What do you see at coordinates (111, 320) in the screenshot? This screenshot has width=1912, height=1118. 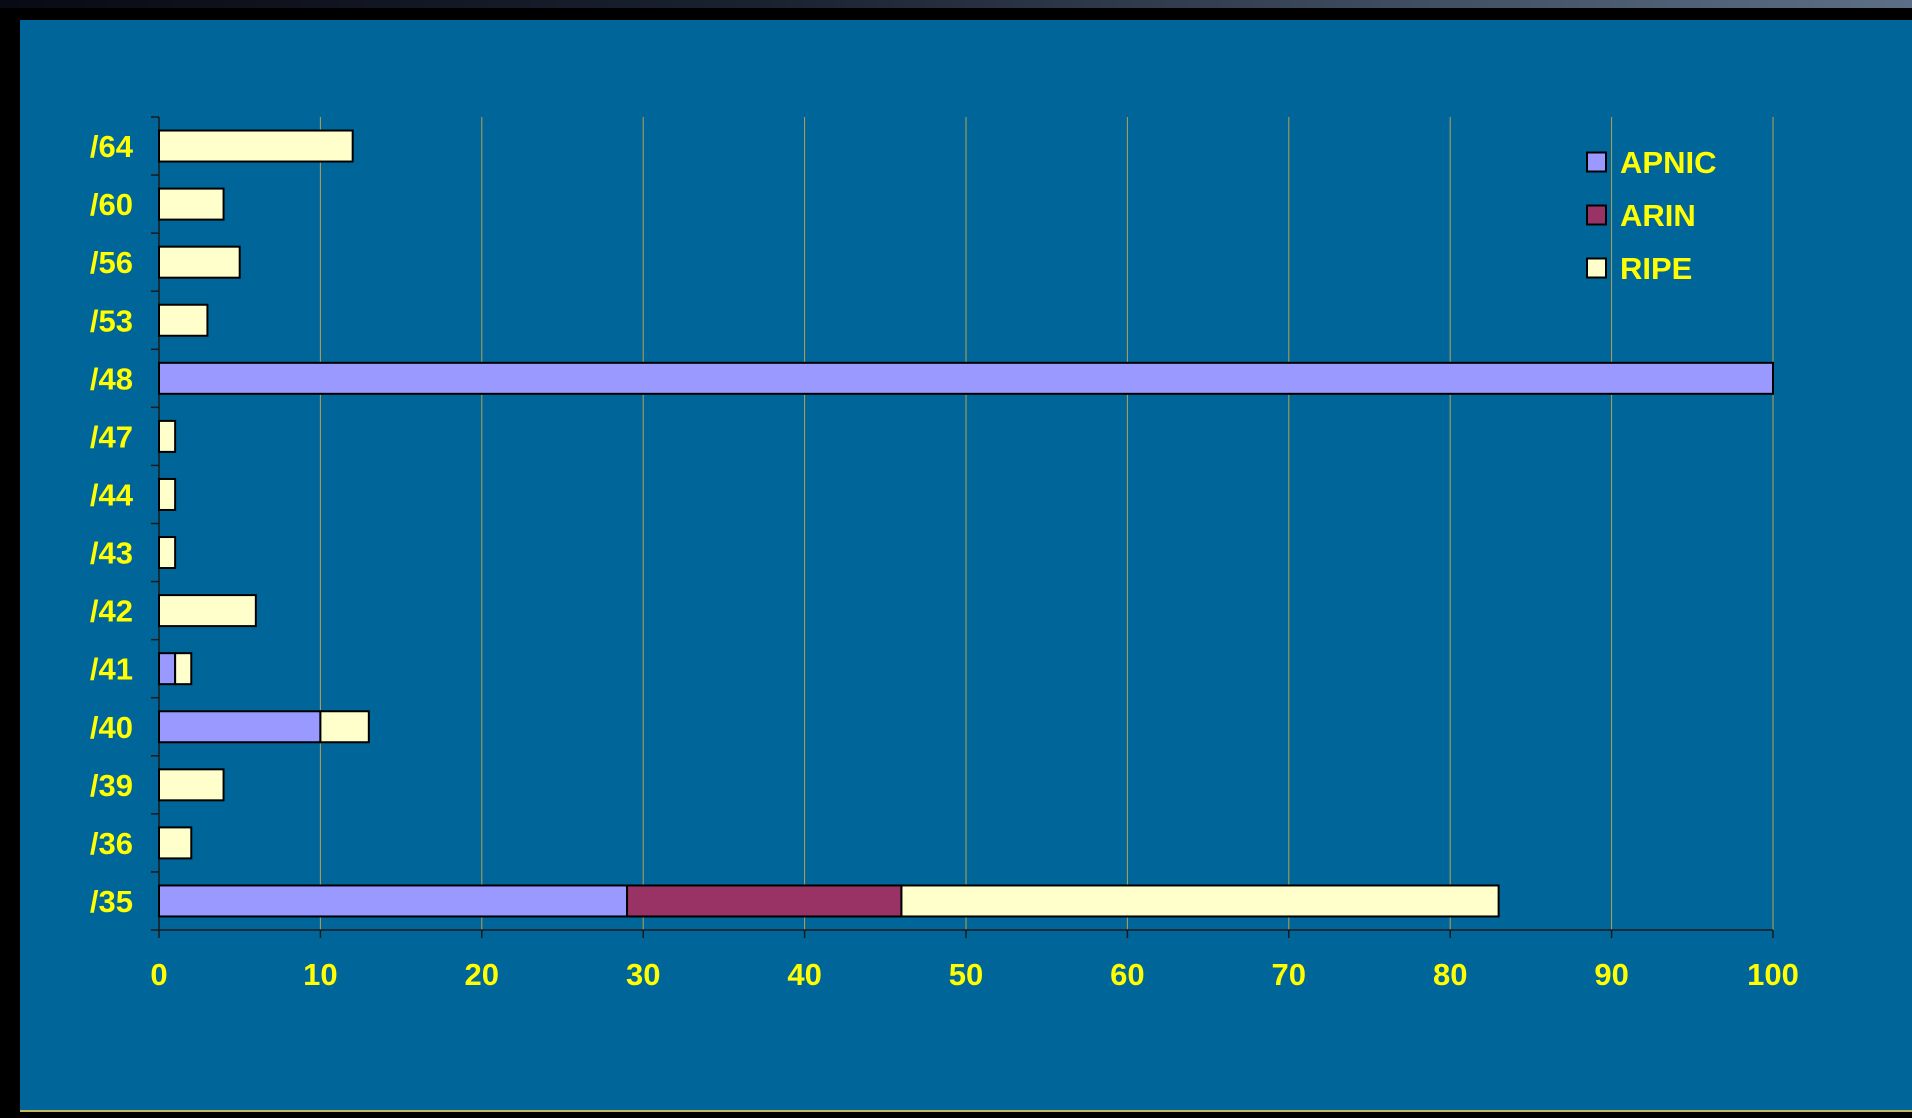 I see `y-tick-label: /53` at bounding box center [111, 320].